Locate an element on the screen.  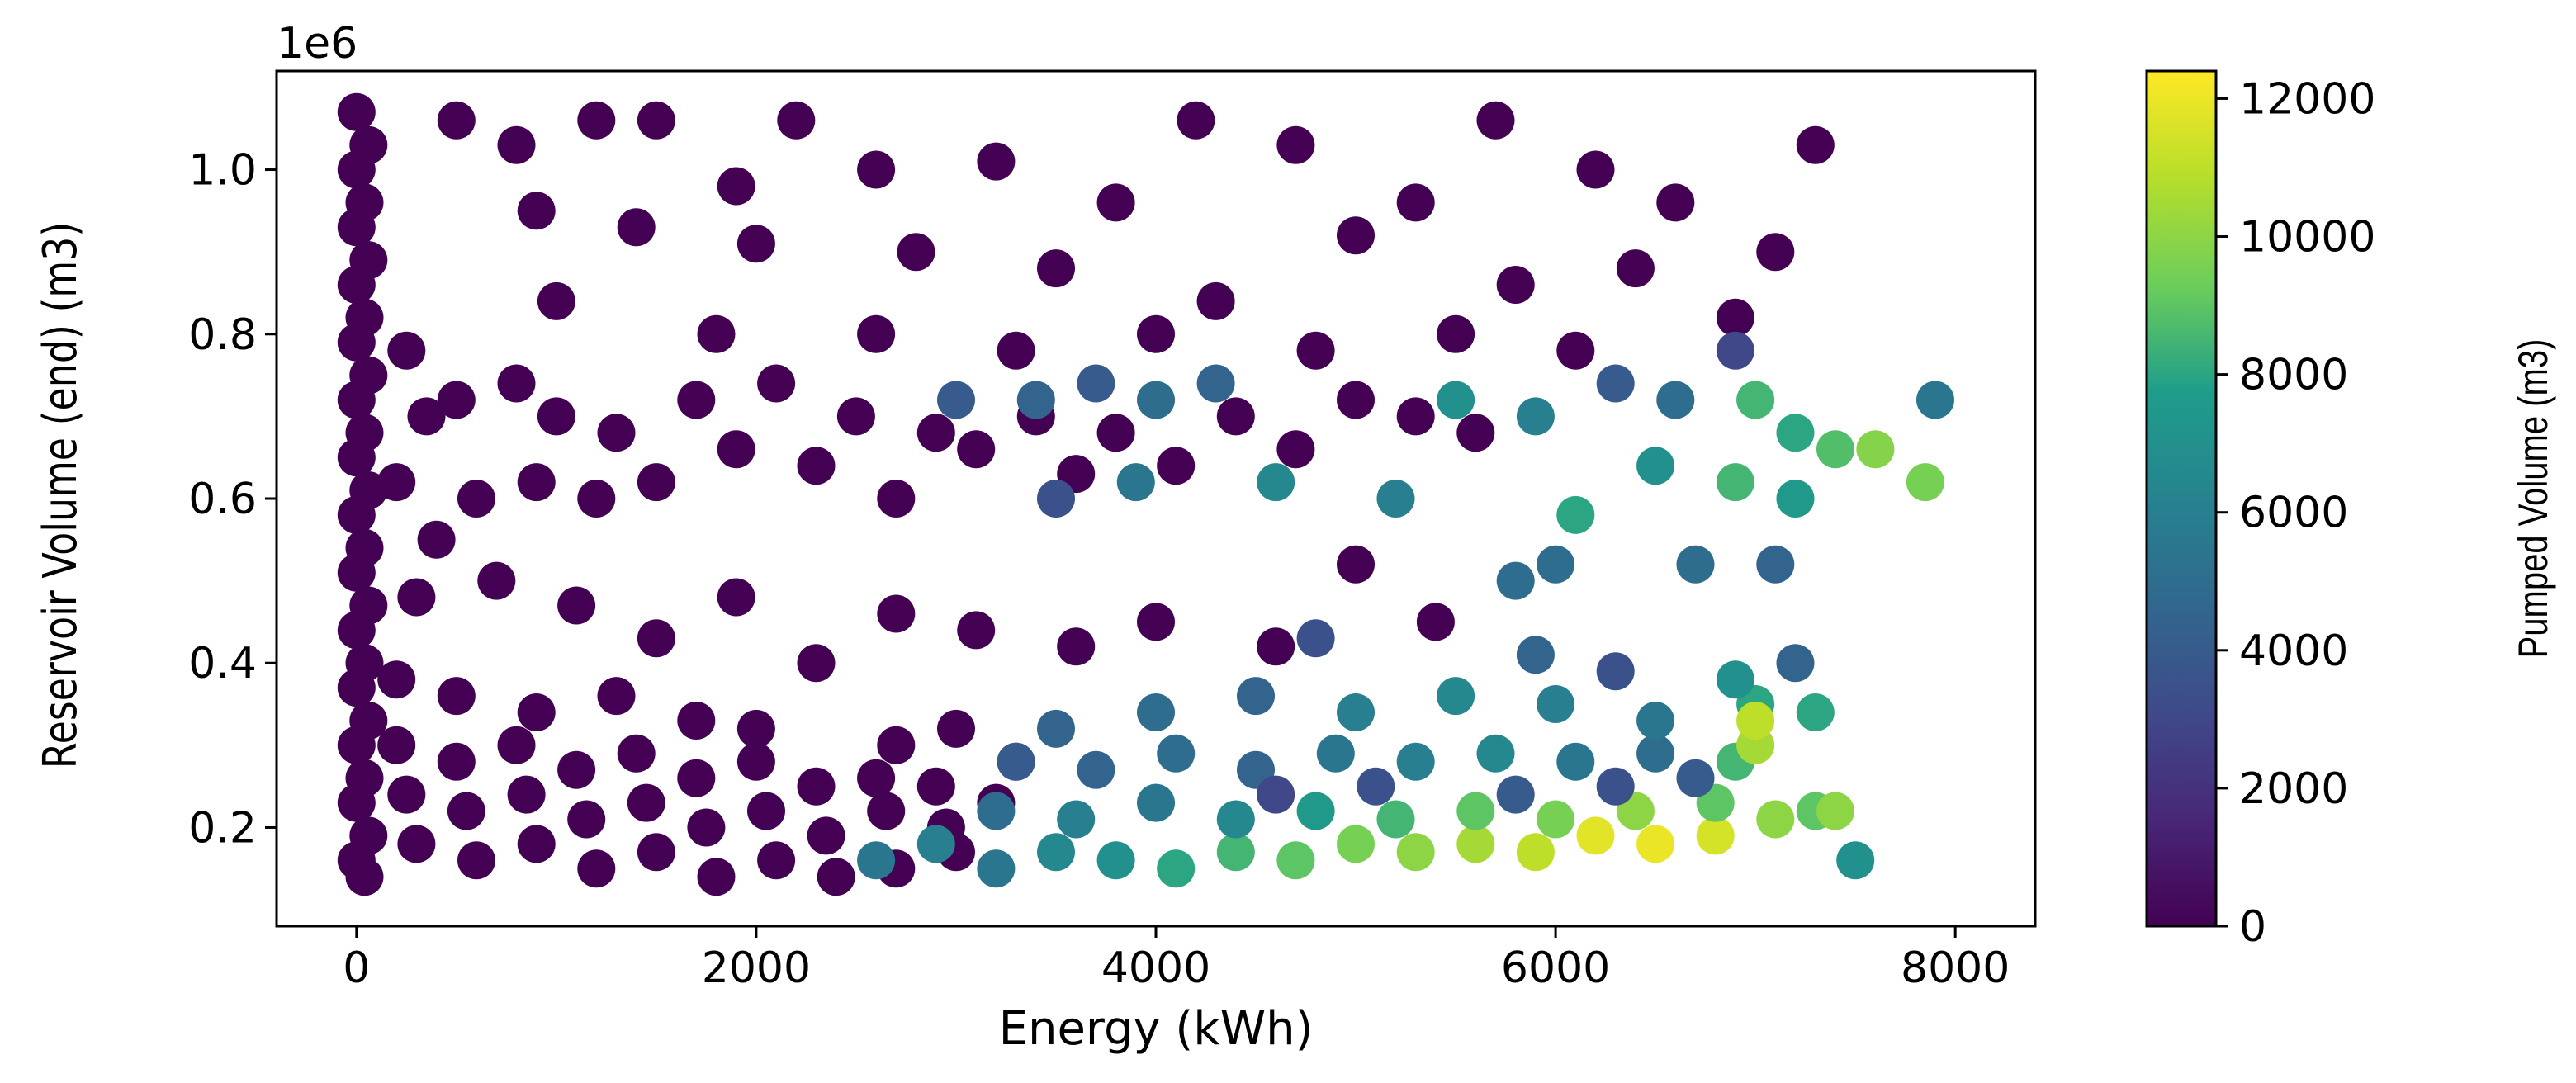
y-tick-label: 1.0 is located at coordinates (222, 171).